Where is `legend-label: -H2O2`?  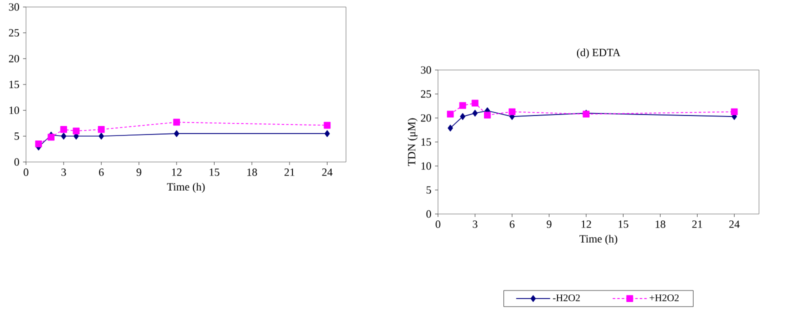 legend-label: -H2O2 is located at coordinates (566, 298).